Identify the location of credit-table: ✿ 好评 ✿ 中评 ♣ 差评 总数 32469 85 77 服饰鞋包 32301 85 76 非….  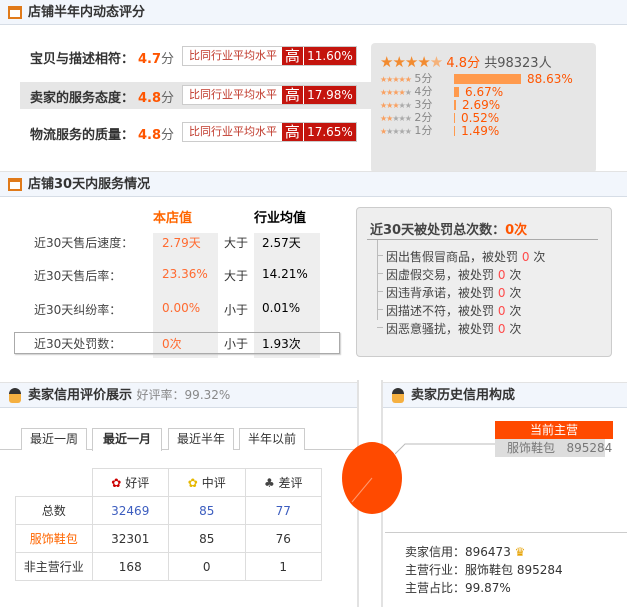
(168, 524).